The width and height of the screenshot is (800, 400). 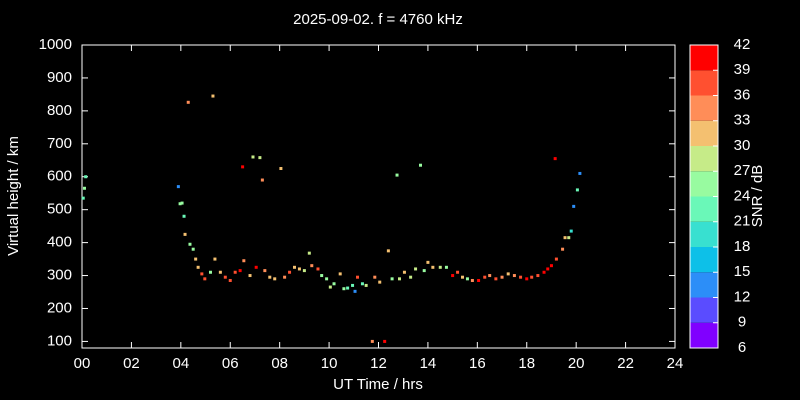 I want to click on x-tick-label: 00, so click(x=82, y=363).